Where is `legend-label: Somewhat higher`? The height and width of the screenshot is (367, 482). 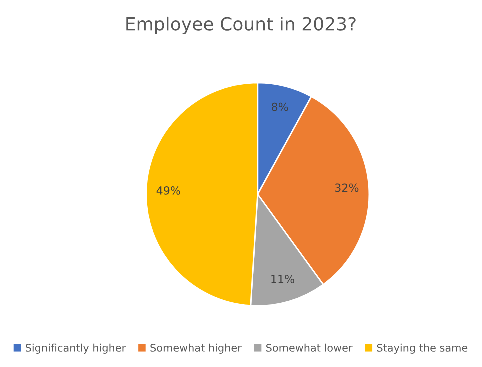 legend-label: Somewhat higher is located at coordinates (196, 349).